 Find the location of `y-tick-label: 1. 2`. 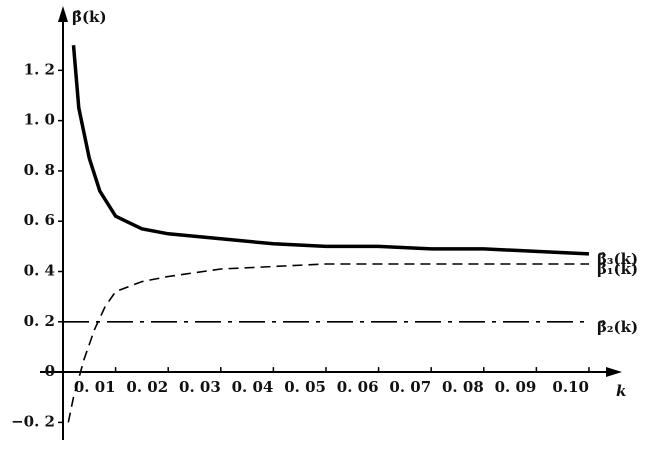

y-tick-label: 1. 2 is located at coordinates (39, 69).